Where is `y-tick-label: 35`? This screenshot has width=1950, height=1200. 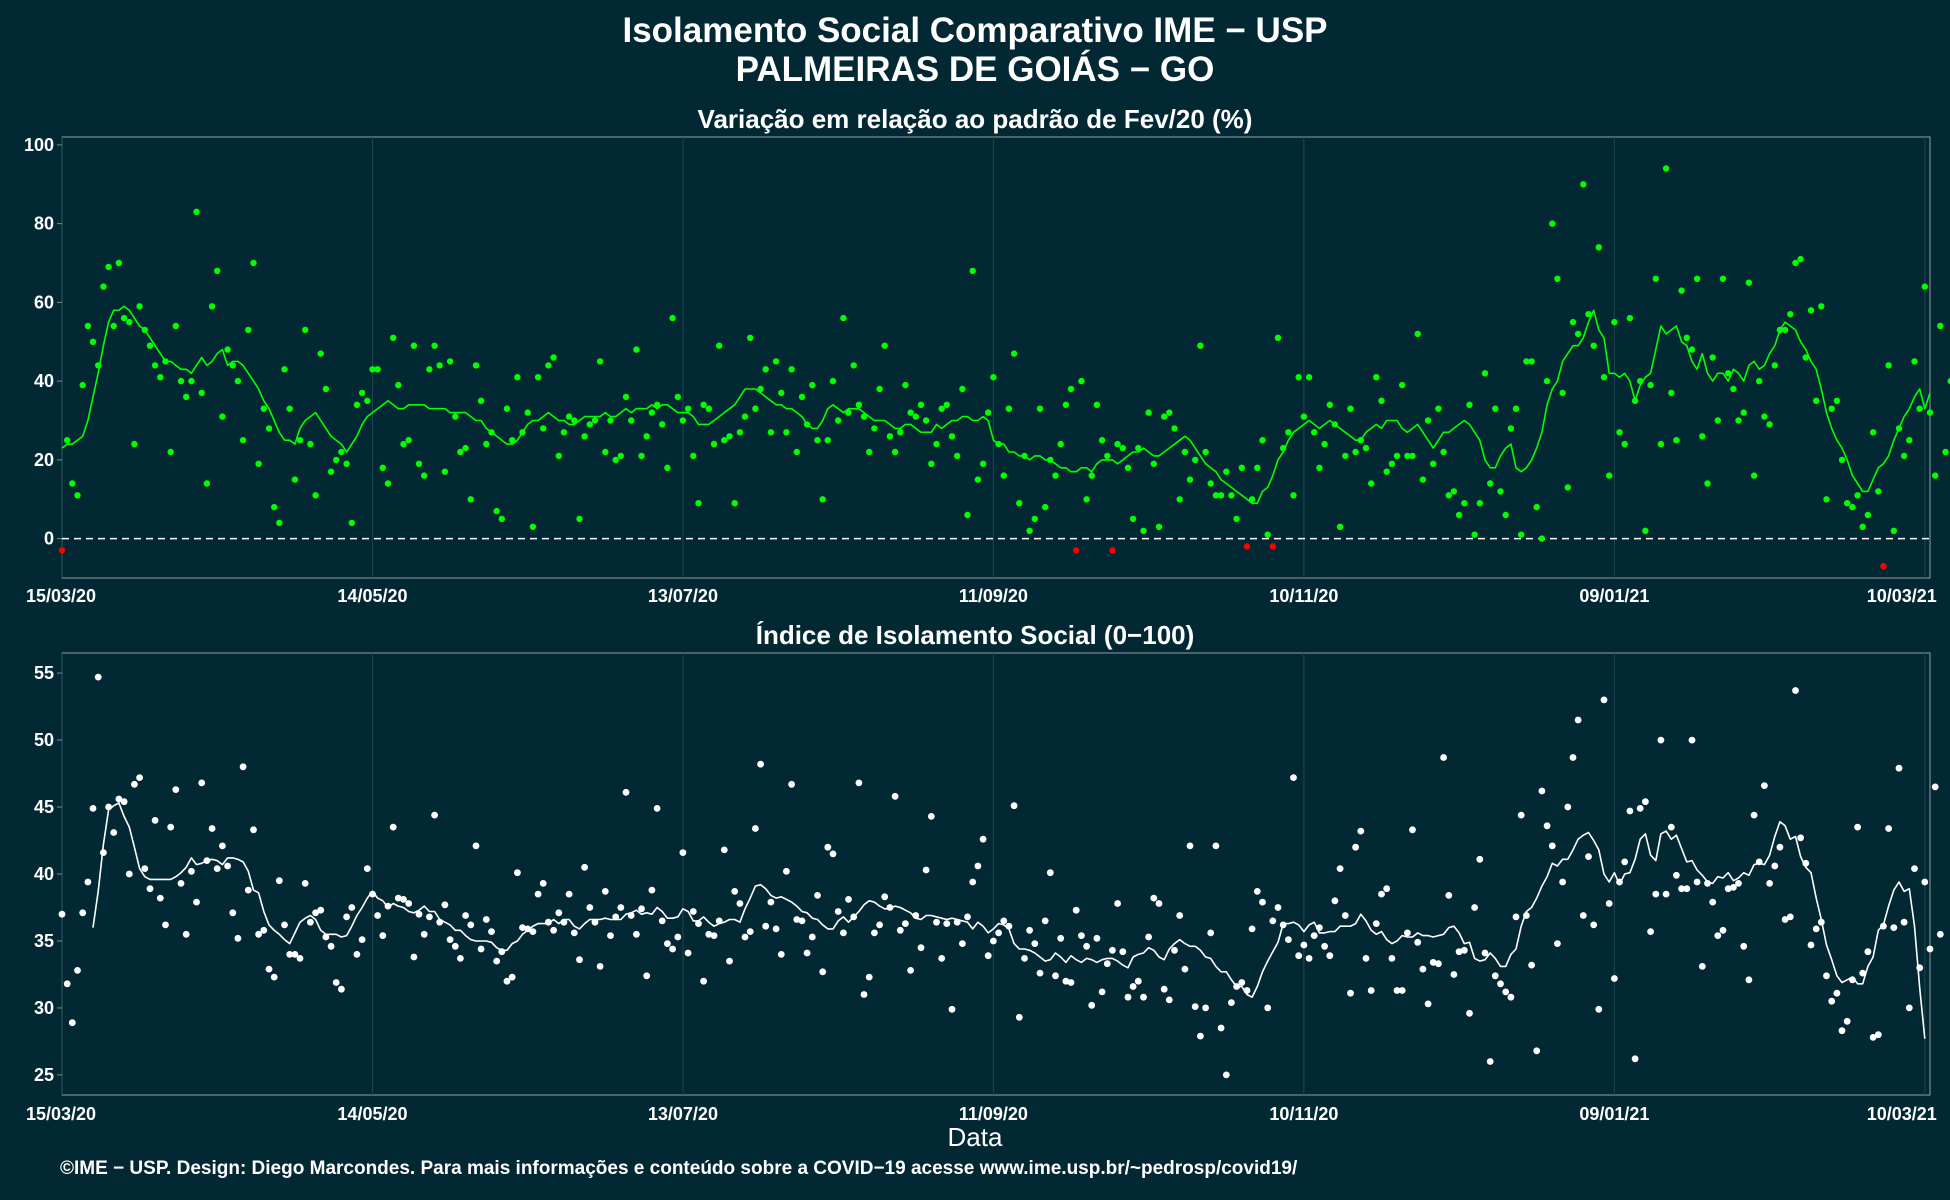
y-tick-label: 35 is located at coordinates (44, 941).